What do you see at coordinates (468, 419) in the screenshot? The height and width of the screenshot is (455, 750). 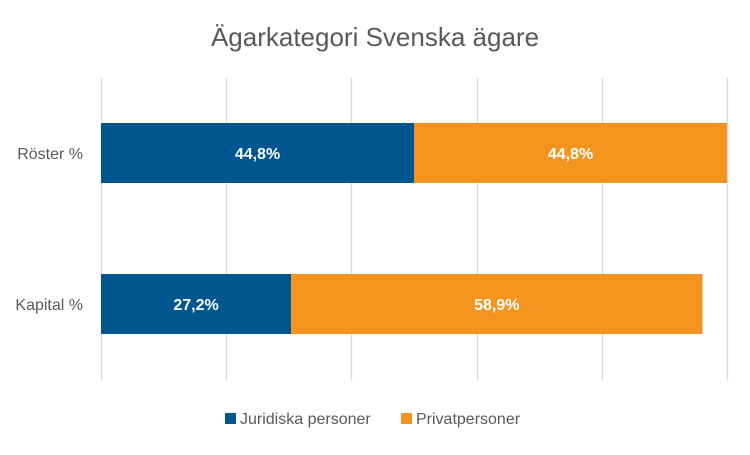 I see `legend-label: Privatpersoner` at bounding box center [468, 419].